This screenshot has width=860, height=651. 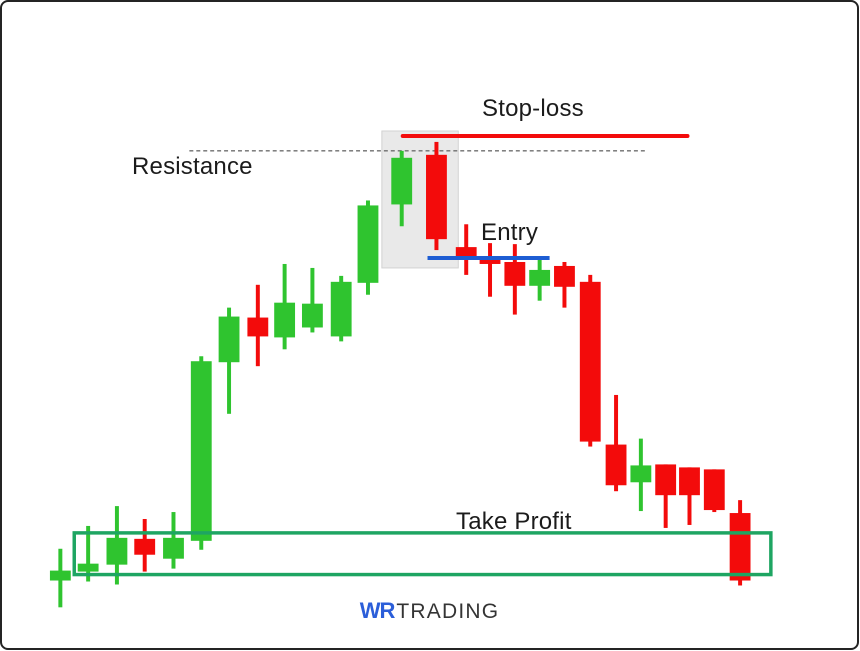 What do you see at coordinates (192, 166) in the screenshot?
I see `resistance-label: Resistance` at bounding box center [192, 166].